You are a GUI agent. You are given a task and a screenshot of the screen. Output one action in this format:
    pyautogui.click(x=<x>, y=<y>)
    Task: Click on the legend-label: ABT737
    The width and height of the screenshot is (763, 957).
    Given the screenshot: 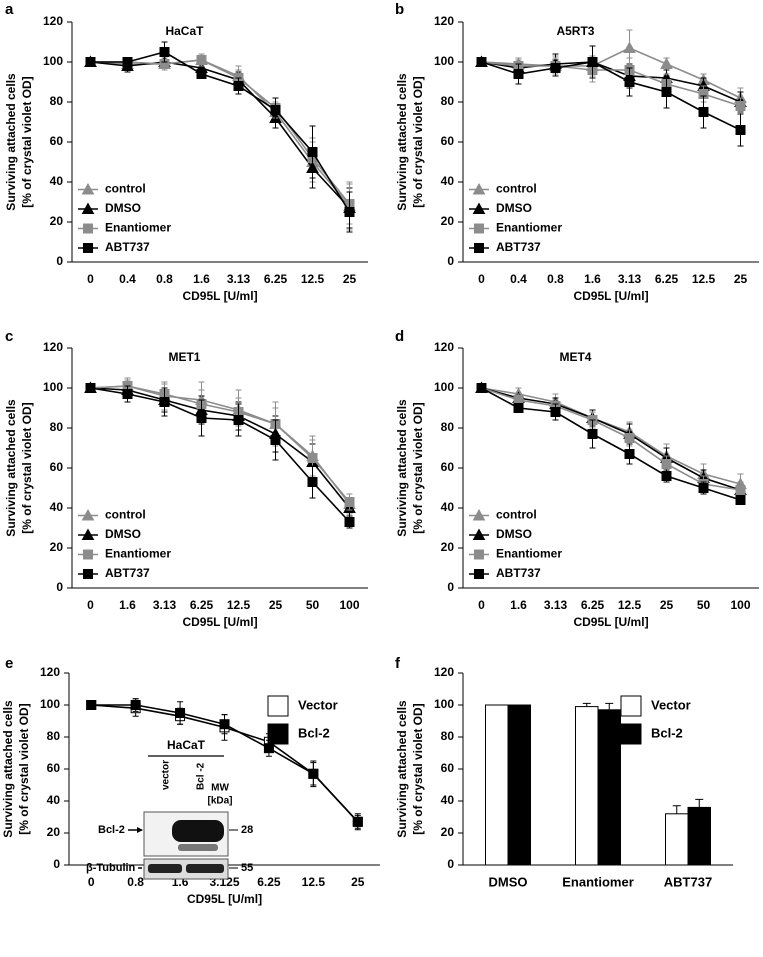 What is the action you would take?
    pyautogui.click(x=127, y=247)
    